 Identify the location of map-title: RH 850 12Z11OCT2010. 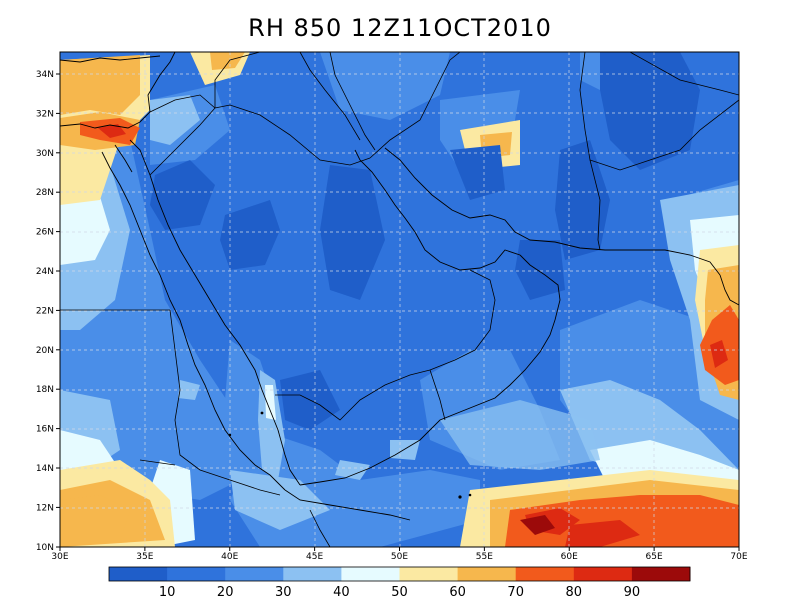
(400, 28).